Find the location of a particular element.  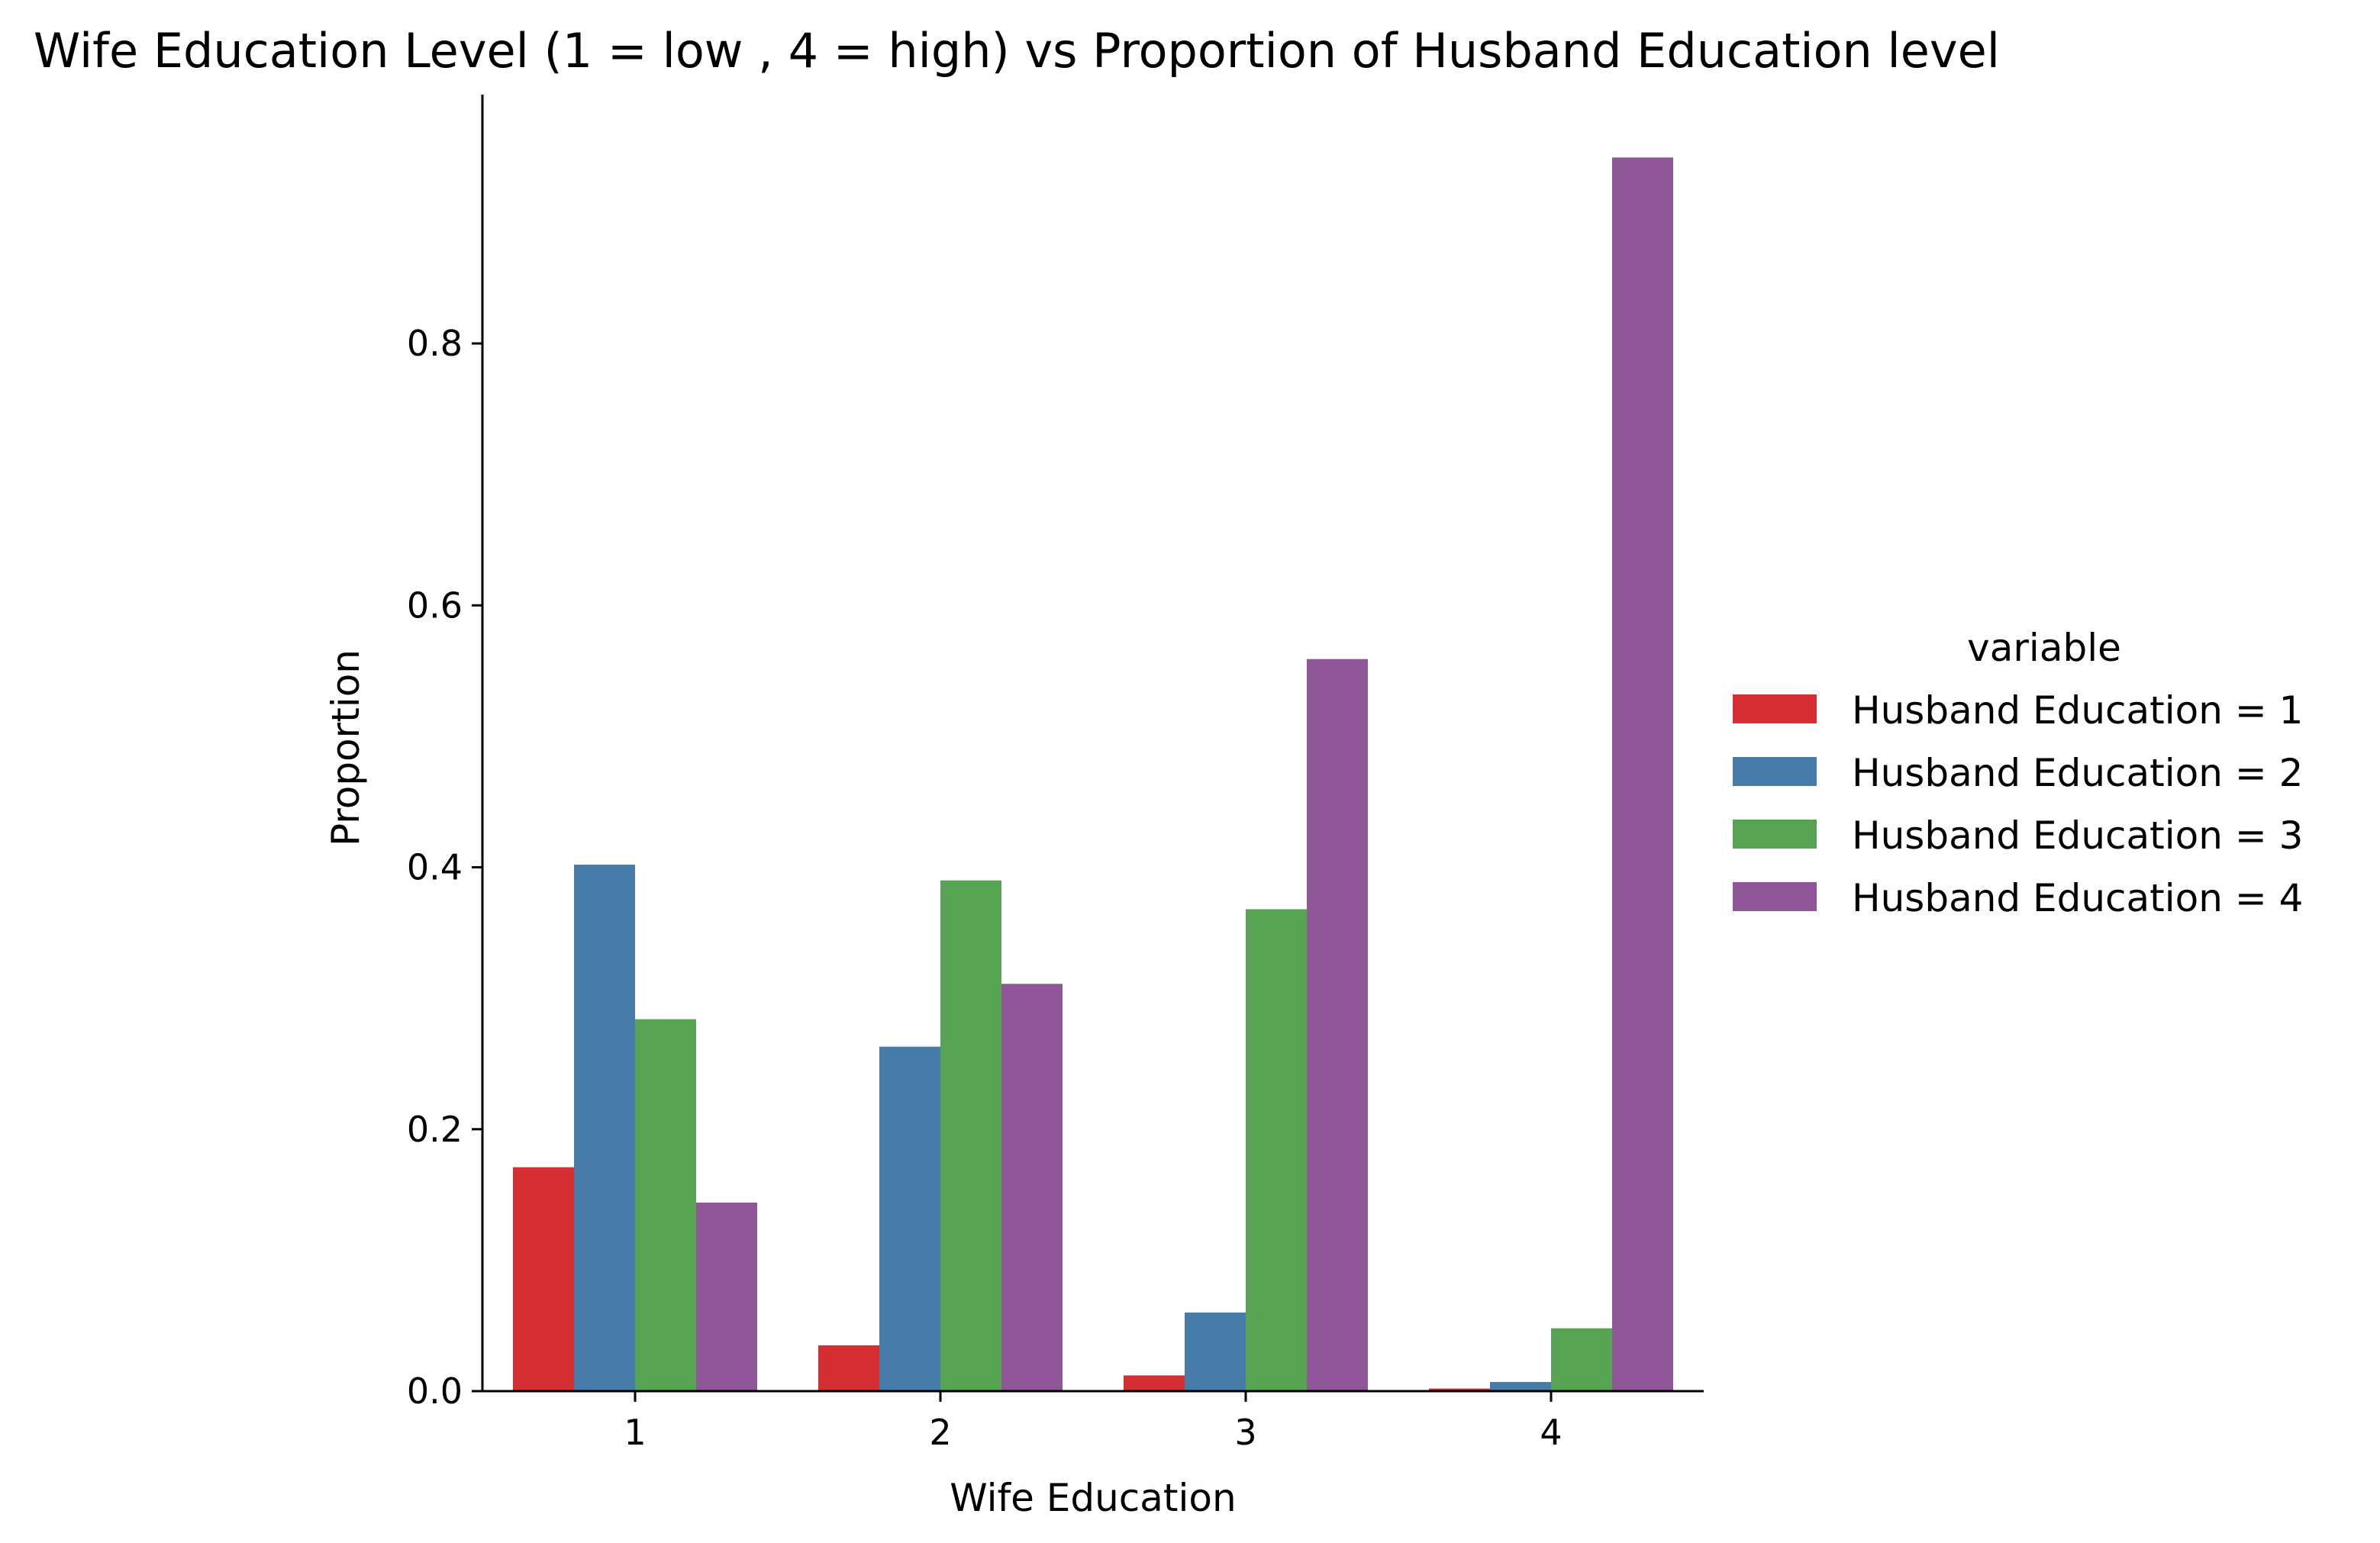

y-tick-label: 0.4 is located at coordinates (435, 867).